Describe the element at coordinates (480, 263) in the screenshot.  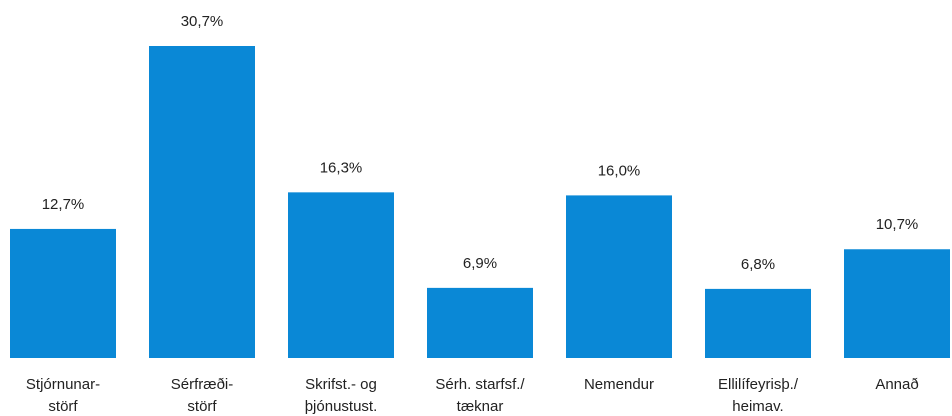
I see `value-label: 6,9%` at that location.